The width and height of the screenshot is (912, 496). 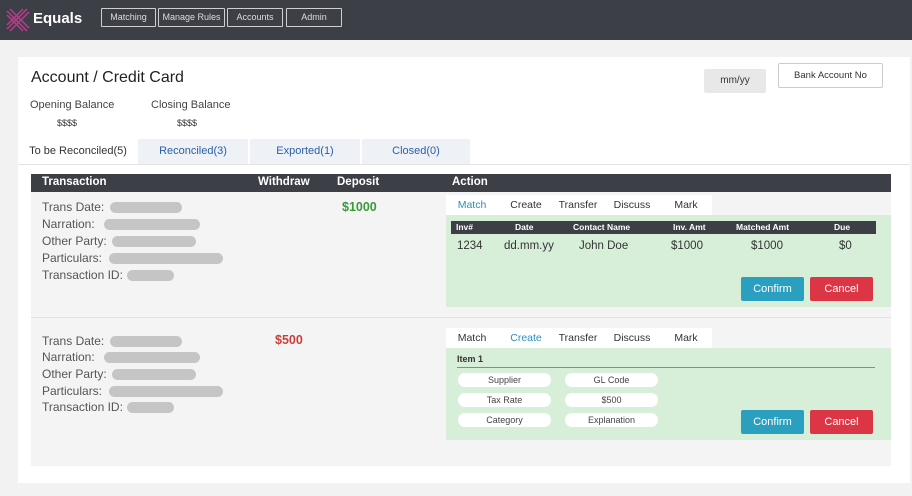 I want to click on cell-inv-amt: $1000, so click(x=687, y=246).